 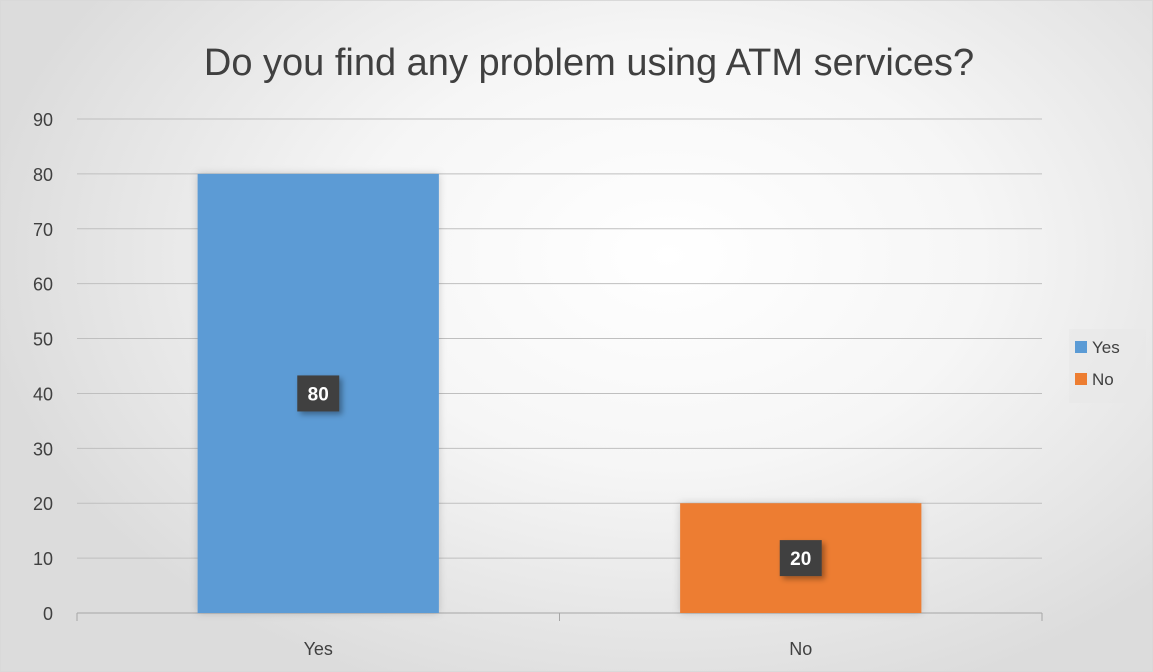 What do you see at coordinates (1107, 366) in the screenshot?
I see `legend: Yes No` at bounding box center [1107, 366].